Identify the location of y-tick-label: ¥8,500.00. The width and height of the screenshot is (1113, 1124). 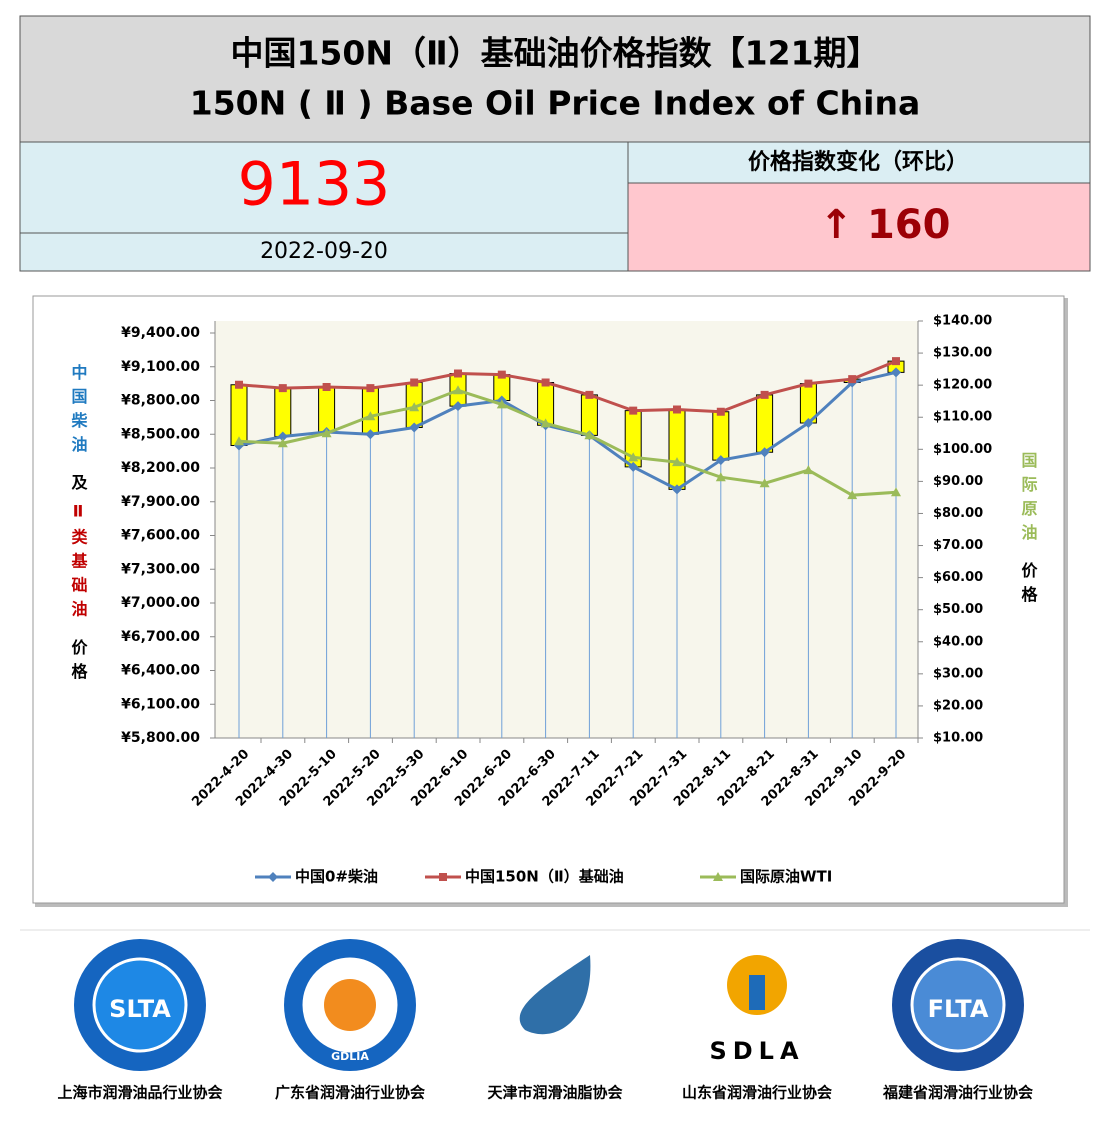
(160, 434).